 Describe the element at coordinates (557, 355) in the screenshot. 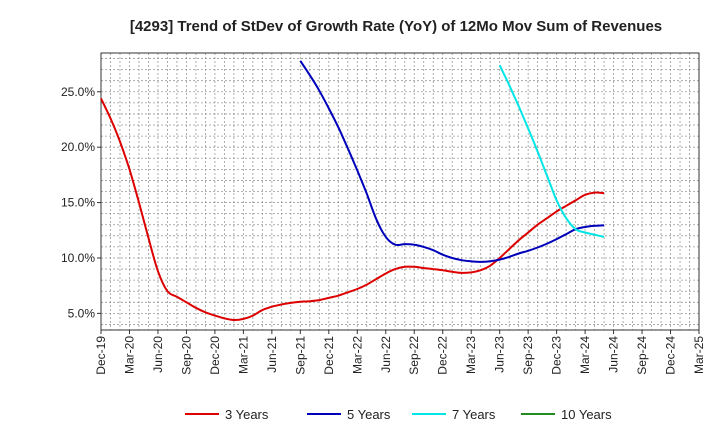

I see `x-tick-label: Dec-23` at that location.